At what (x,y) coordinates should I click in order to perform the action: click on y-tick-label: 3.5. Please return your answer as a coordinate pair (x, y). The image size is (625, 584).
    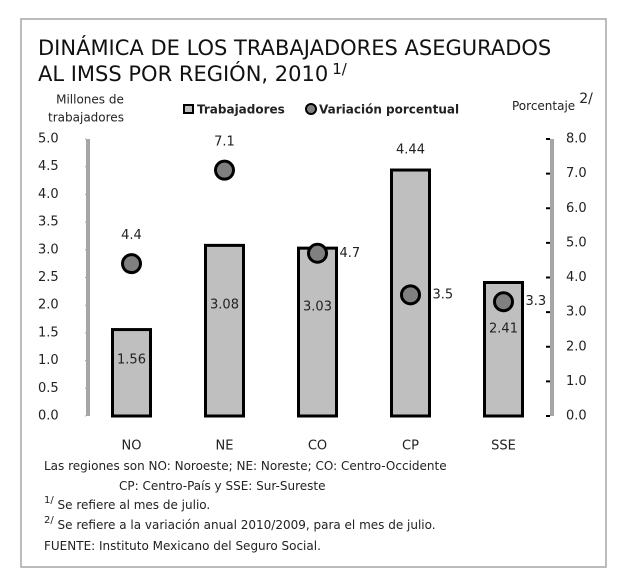
    Looking at the image, I should click on (48, 222).